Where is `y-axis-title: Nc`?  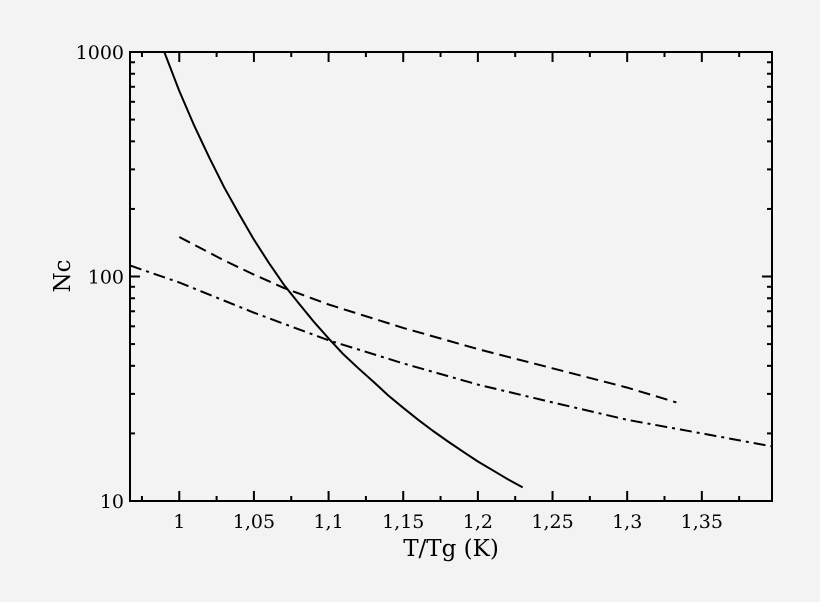
y-axis-title: Nc is located at coordinates (63, 275).